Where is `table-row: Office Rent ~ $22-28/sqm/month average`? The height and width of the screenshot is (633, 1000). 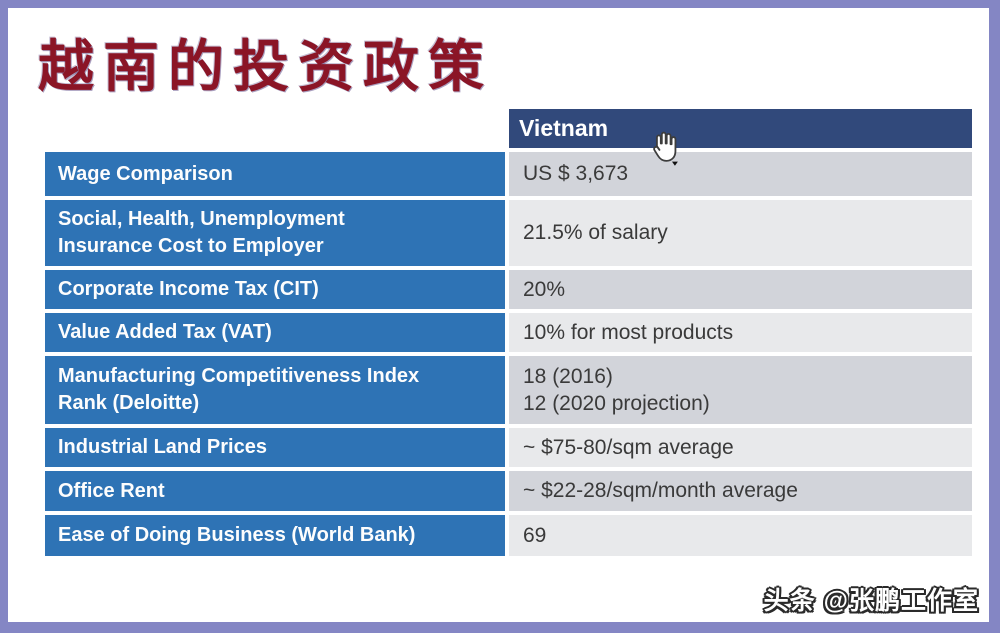 table-row: Office Rent ~ $22-28/sqm/month average is located at coordinates (508, 491).